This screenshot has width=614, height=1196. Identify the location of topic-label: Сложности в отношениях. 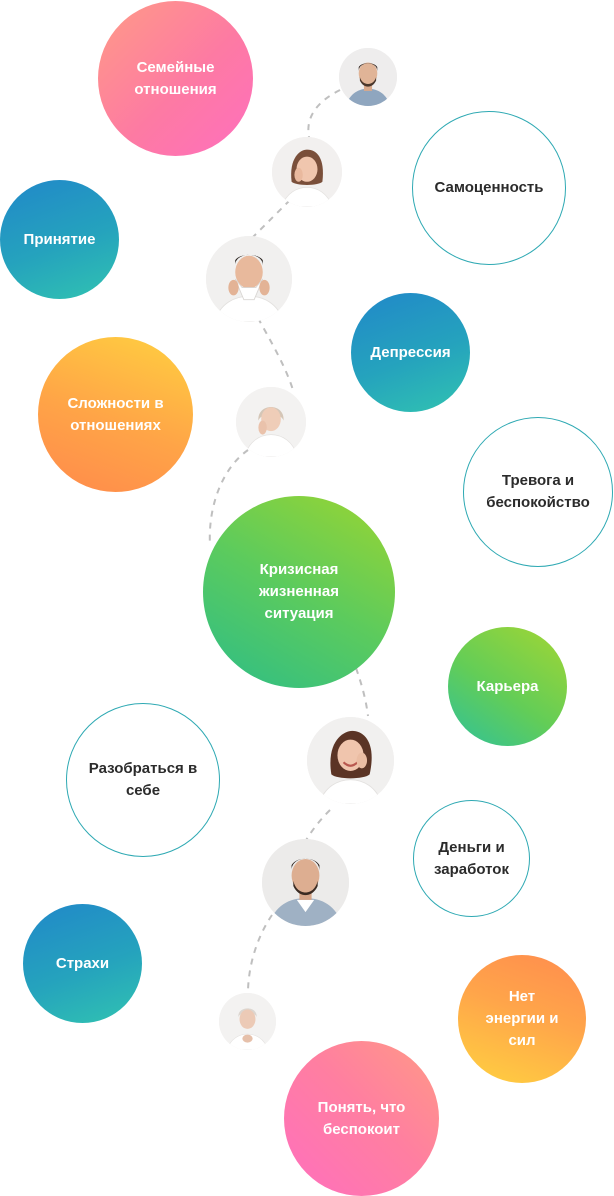
(115, 414).